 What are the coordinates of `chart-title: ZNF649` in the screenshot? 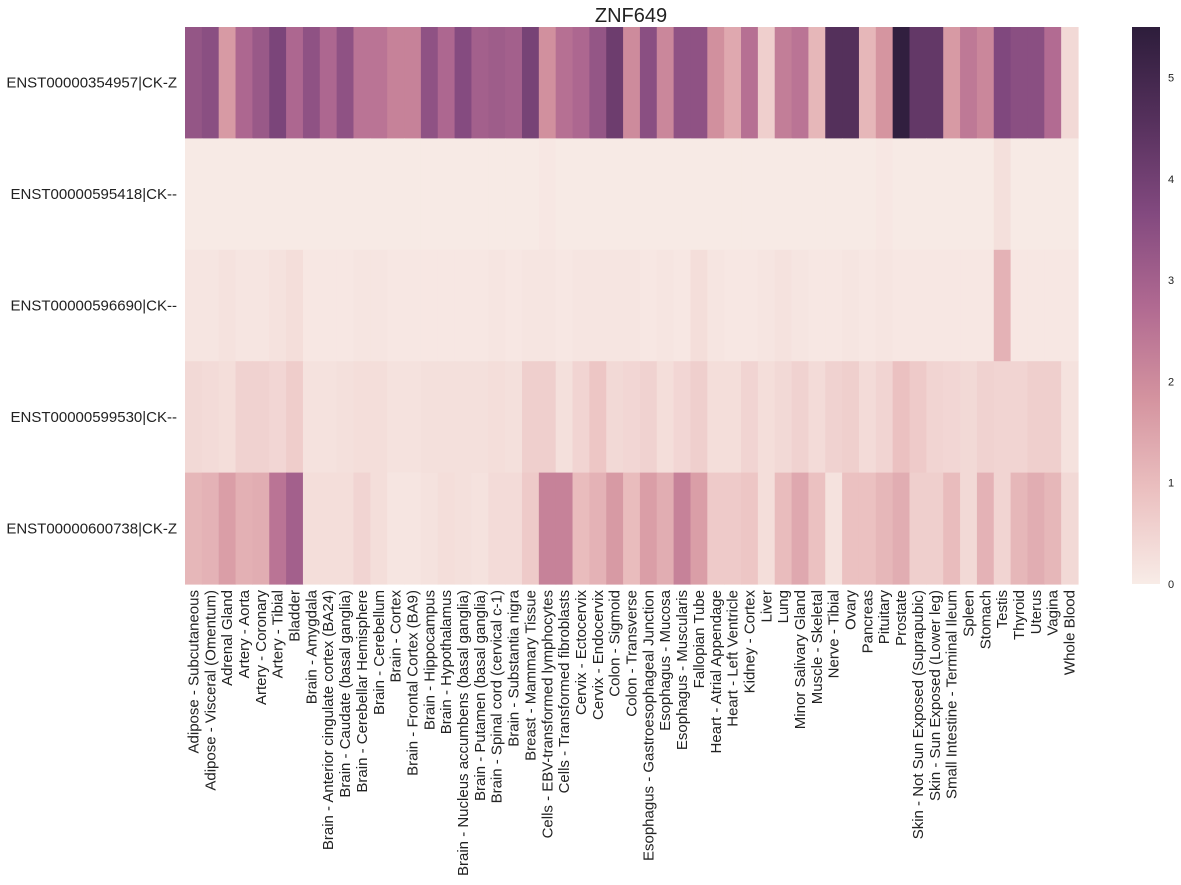 It's located at (631, 16).